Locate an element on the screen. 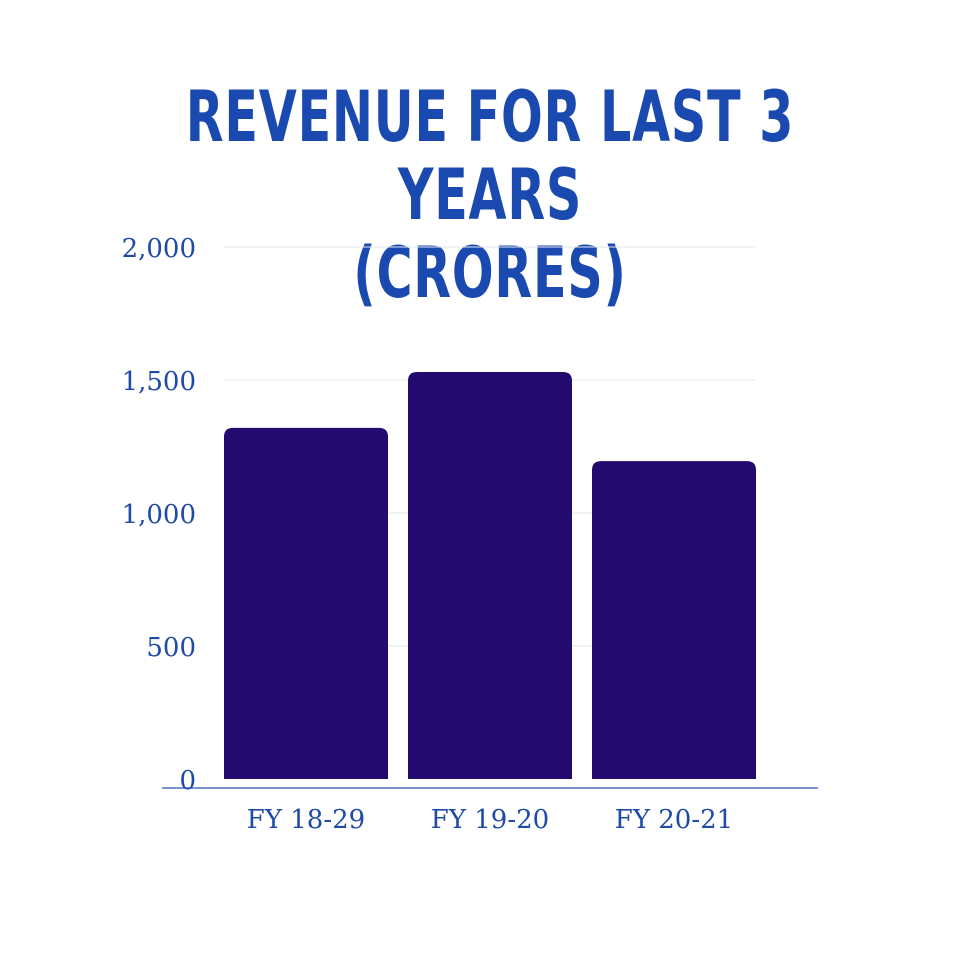 This screenshot has width=980, height=980. chart-title-line-1: REVENUE FOR LAST 3 YEARS is located at coordinates (490, 156).